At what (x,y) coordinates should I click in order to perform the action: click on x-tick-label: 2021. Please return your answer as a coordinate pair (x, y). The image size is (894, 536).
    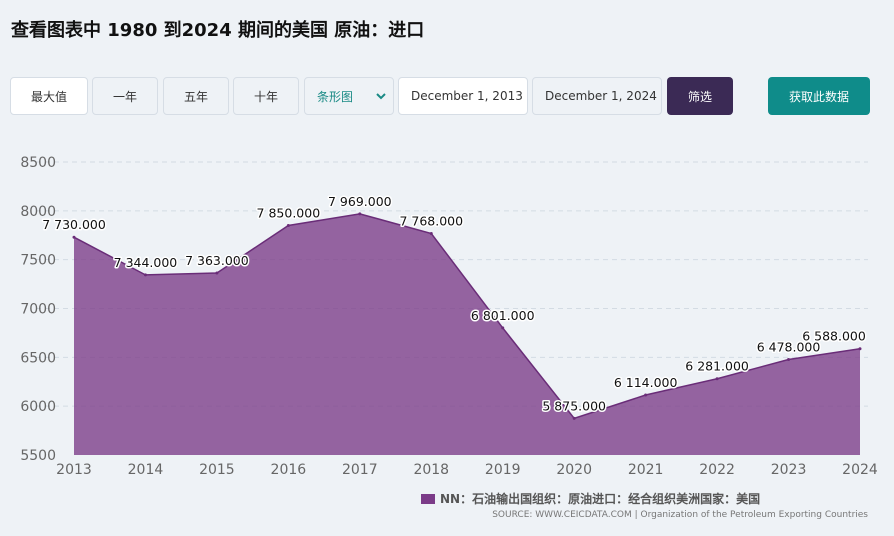
    Looking at the image, I should click on (646, 470).